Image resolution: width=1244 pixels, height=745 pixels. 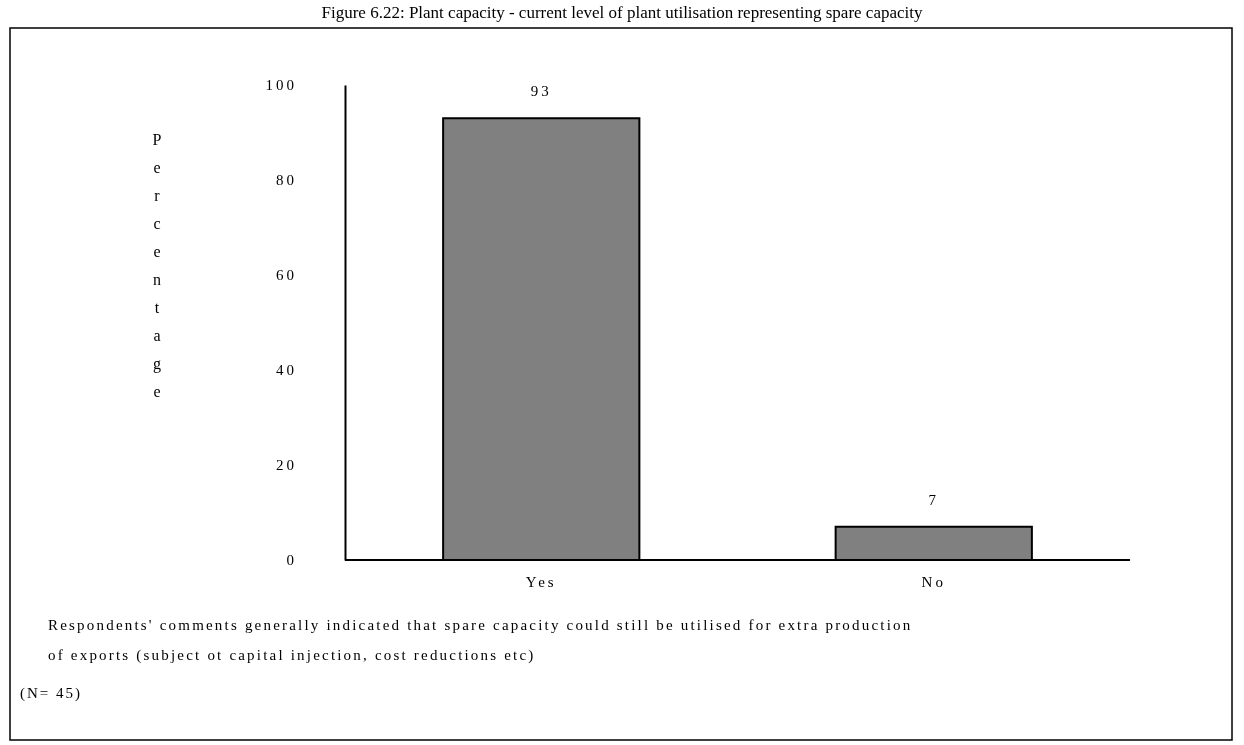 I want to click on x-tick-label: No, so click(x=933, y=581).